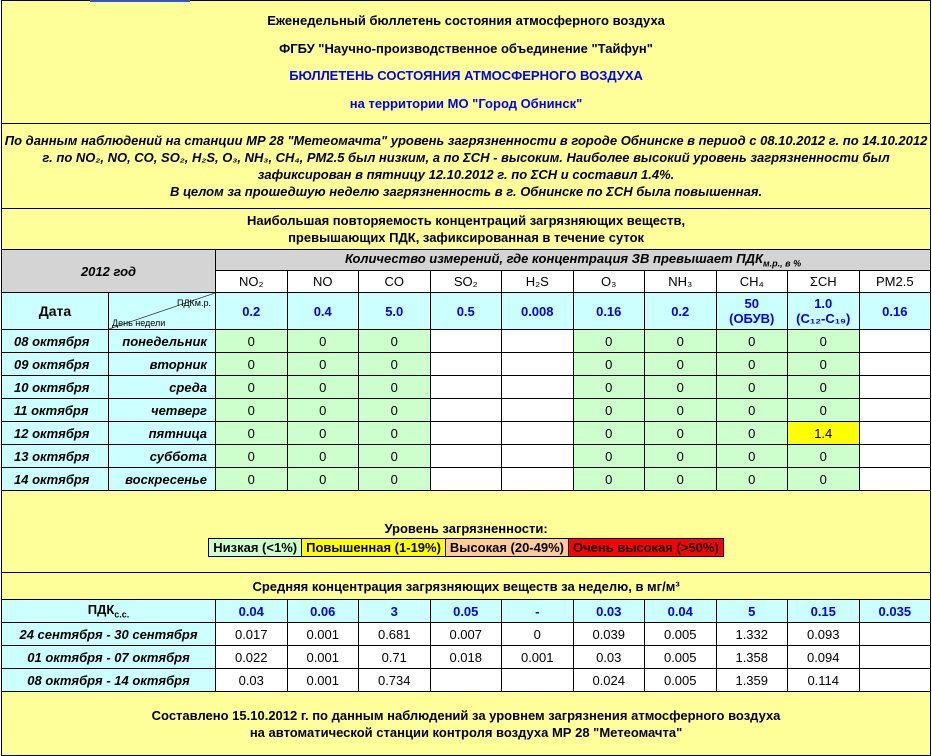 The height and width of the screenshot is (756, 932). I want to click on legend-title: Уровень загрязненности:, so click(466, 528).